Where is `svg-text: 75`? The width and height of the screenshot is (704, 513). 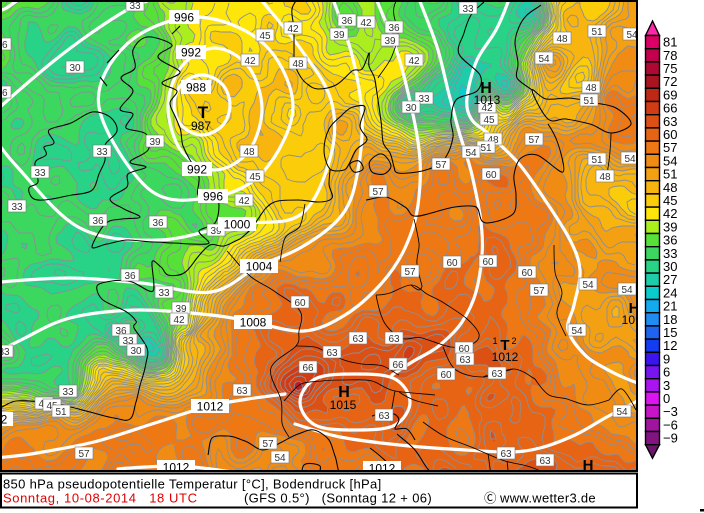 svg-text: 75 is located at coordinates (670, 68).